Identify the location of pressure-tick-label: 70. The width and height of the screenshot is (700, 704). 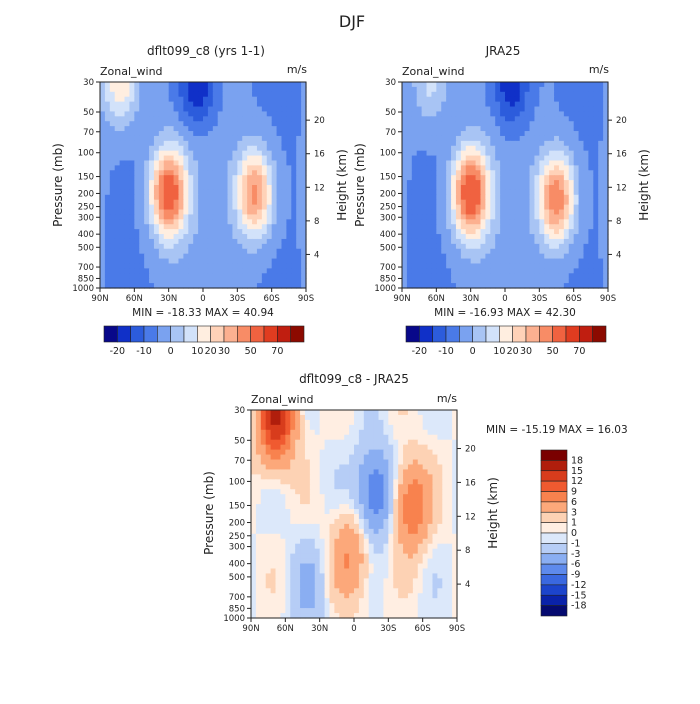
(390, 133).